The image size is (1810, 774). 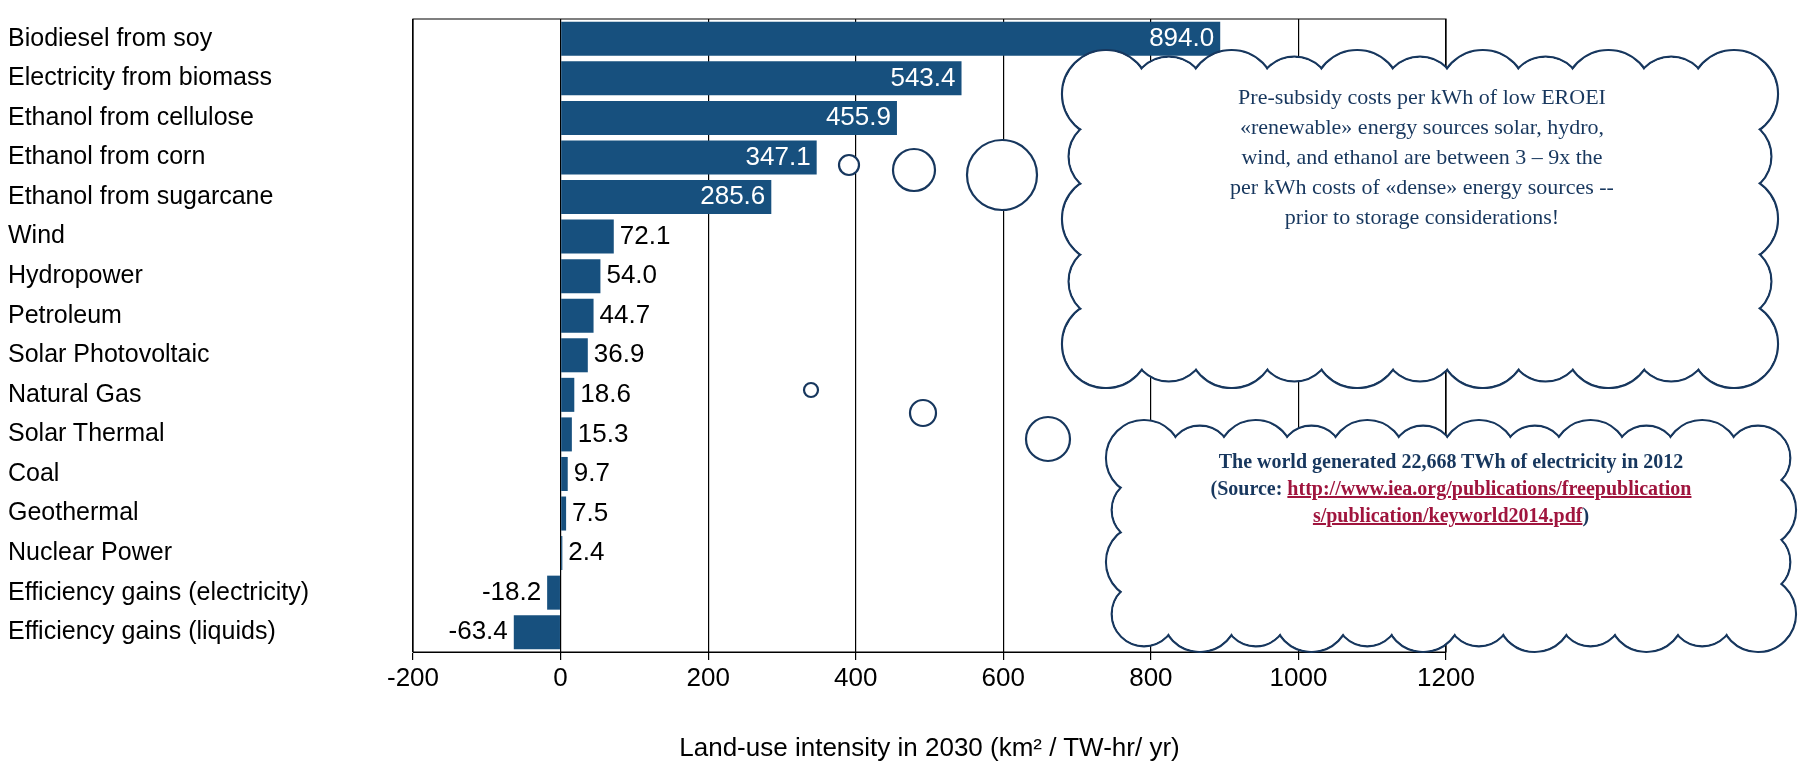 I want to click on x-tick-label: 0, so click(x=560, y=676).